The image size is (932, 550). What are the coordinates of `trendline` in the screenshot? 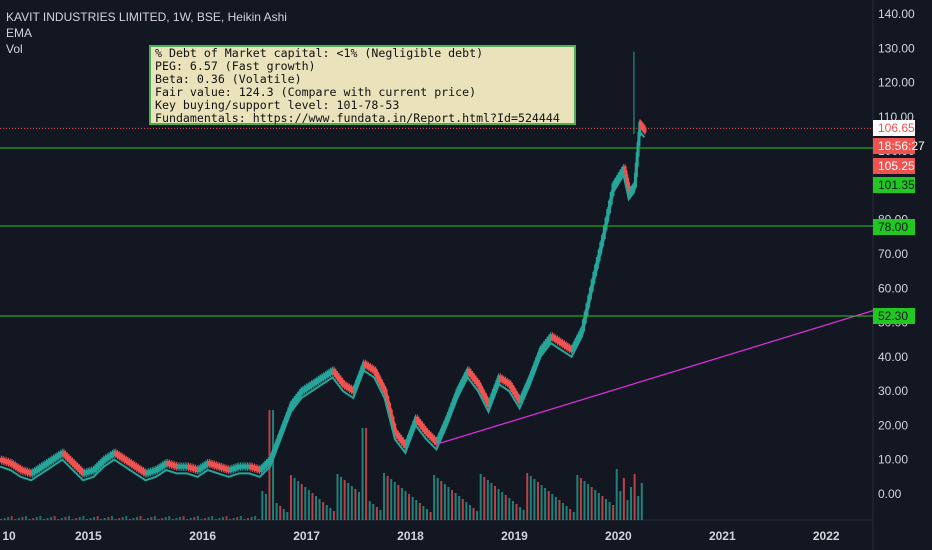 It's located at (655, 377).